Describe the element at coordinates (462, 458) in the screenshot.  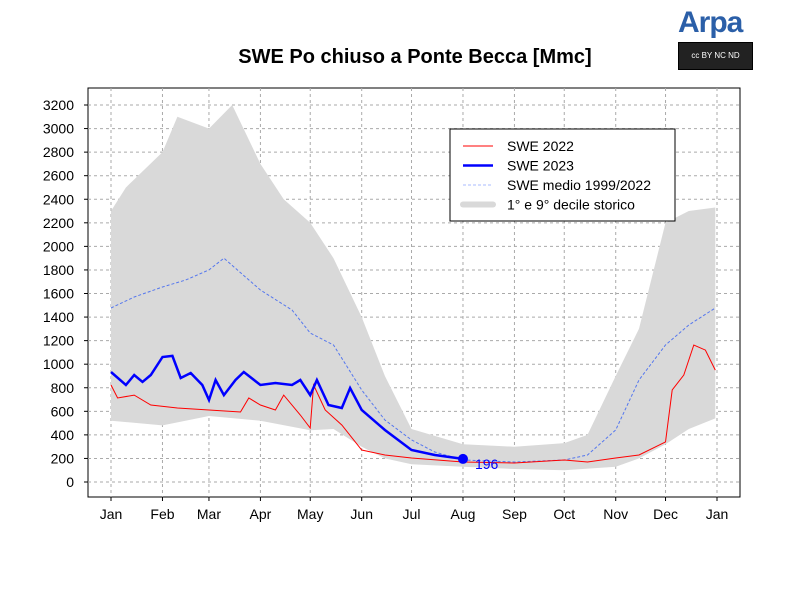
I see `last-value-marker` at that location.